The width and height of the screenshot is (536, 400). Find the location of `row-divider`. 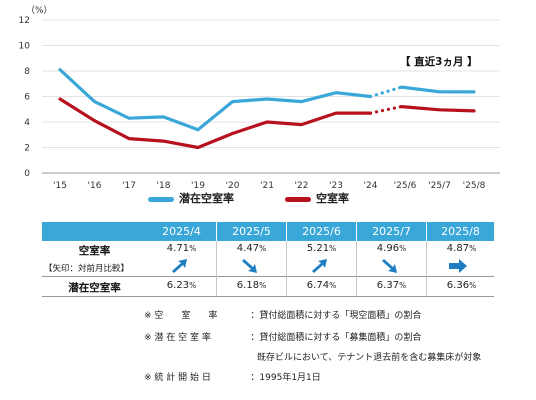

row-divider is located at coordinates (268, 276).